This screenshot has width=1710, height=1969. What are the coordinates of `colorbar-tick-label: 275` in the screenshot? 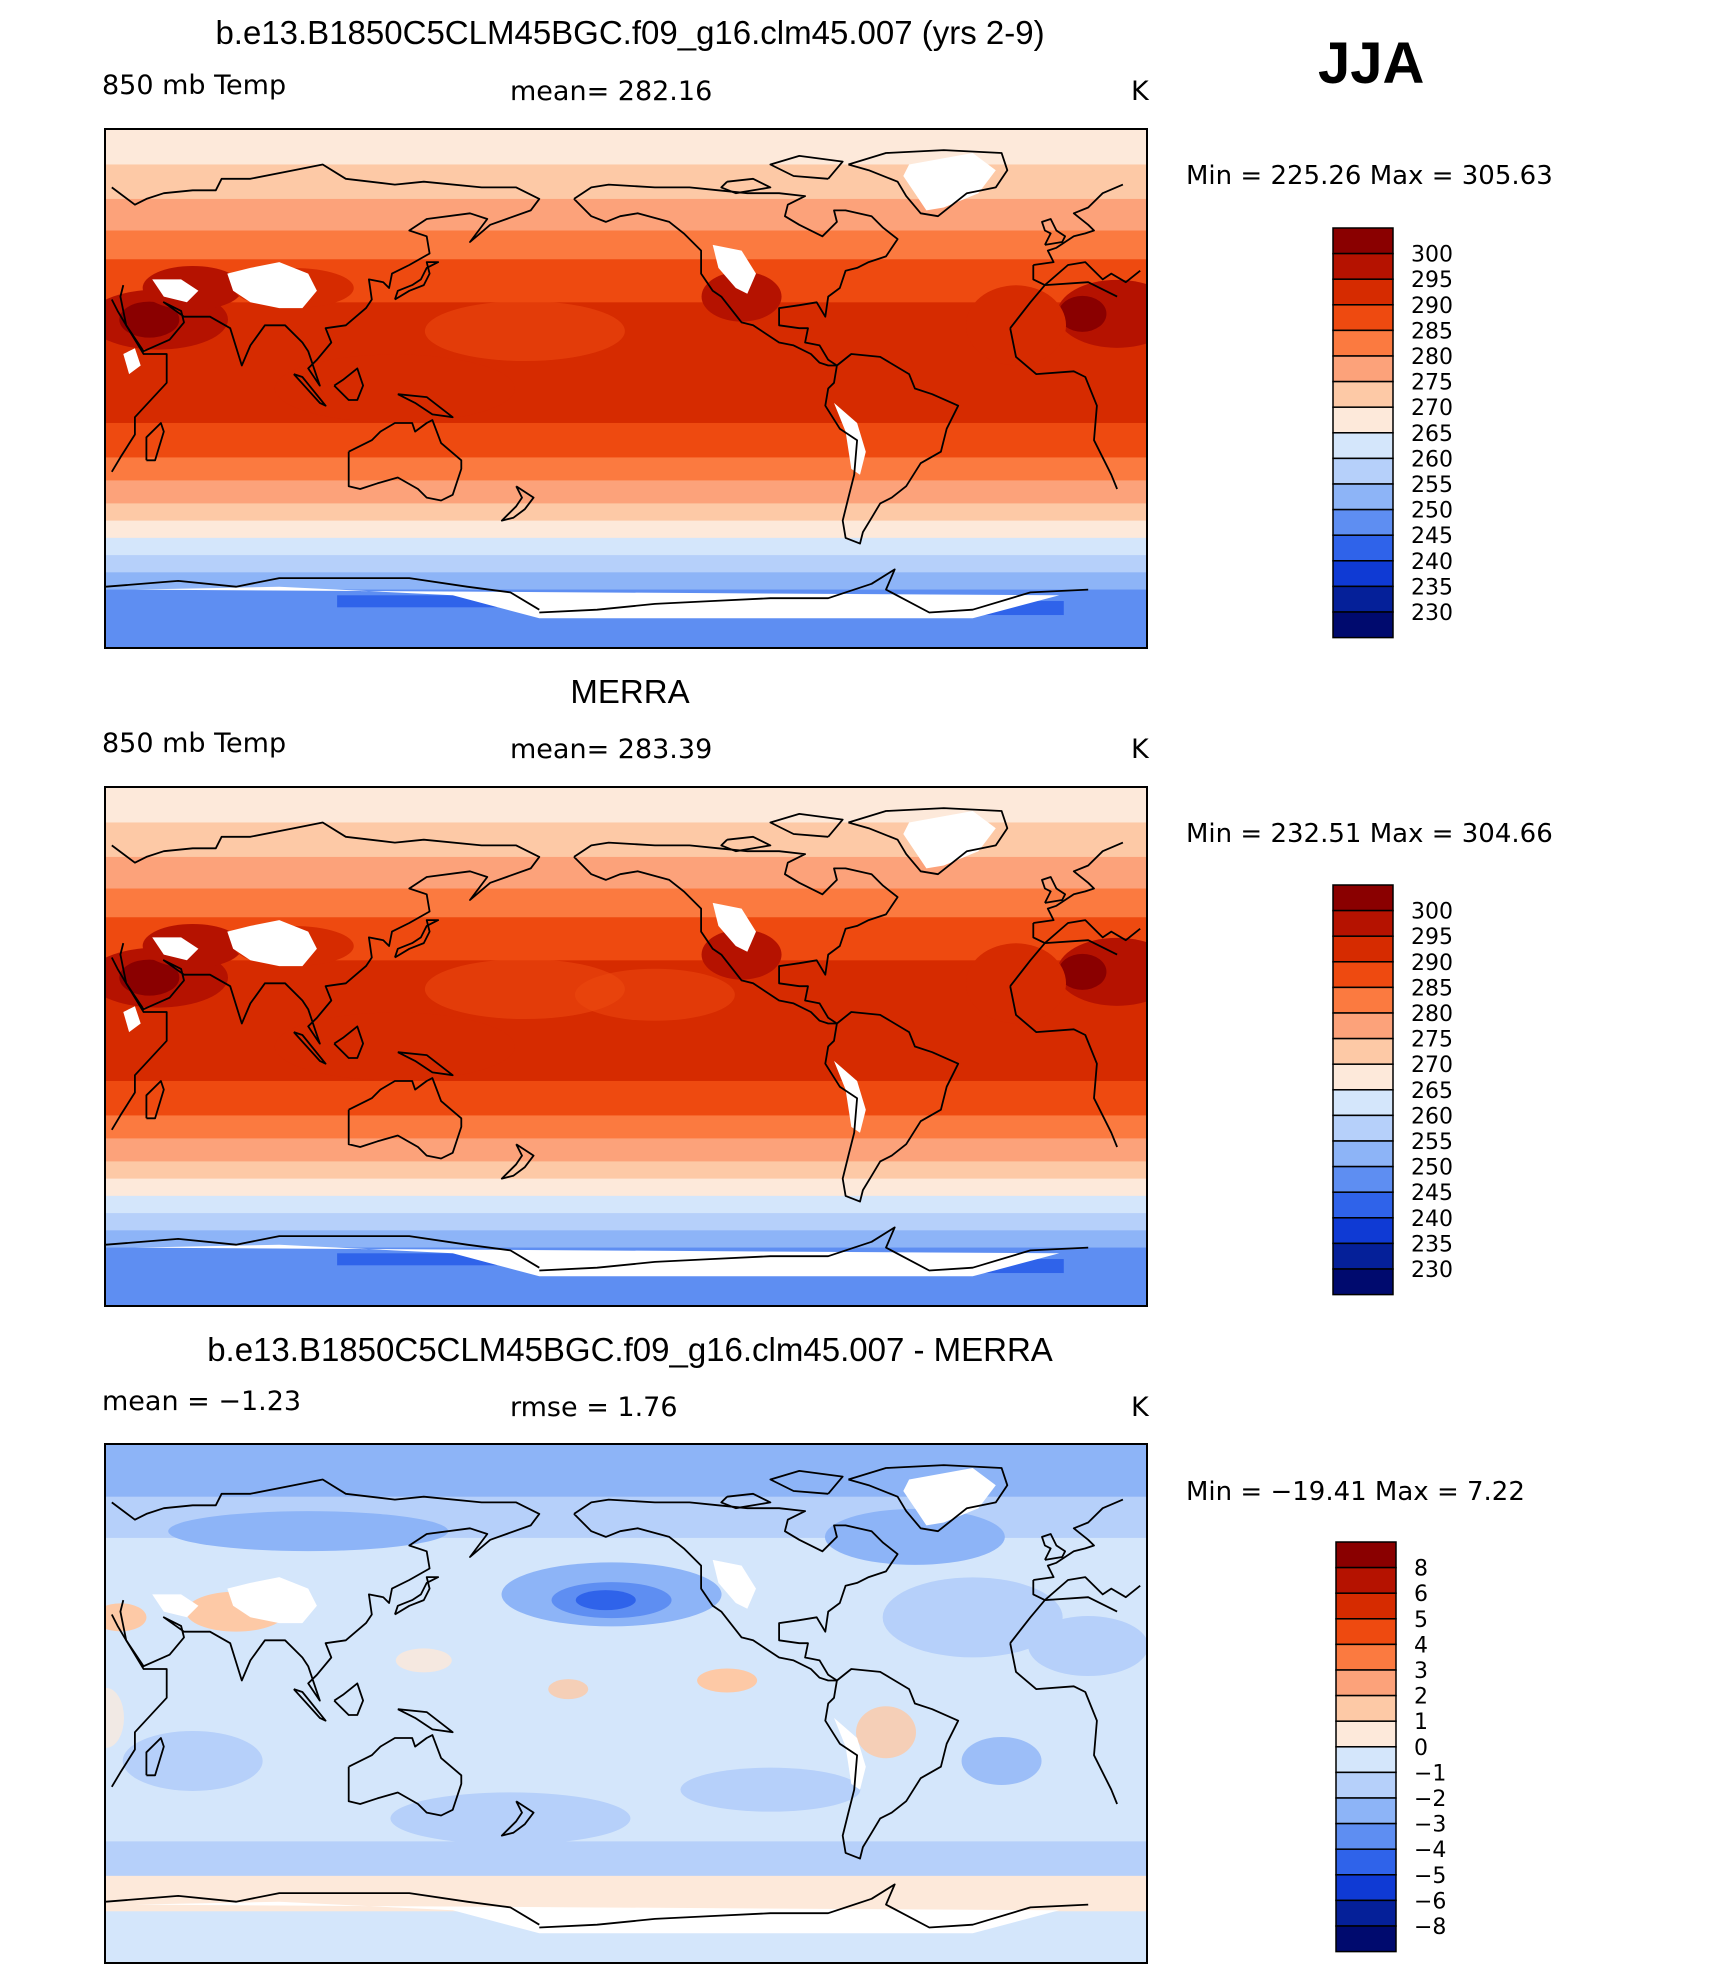 It's located at (1432, 1040).